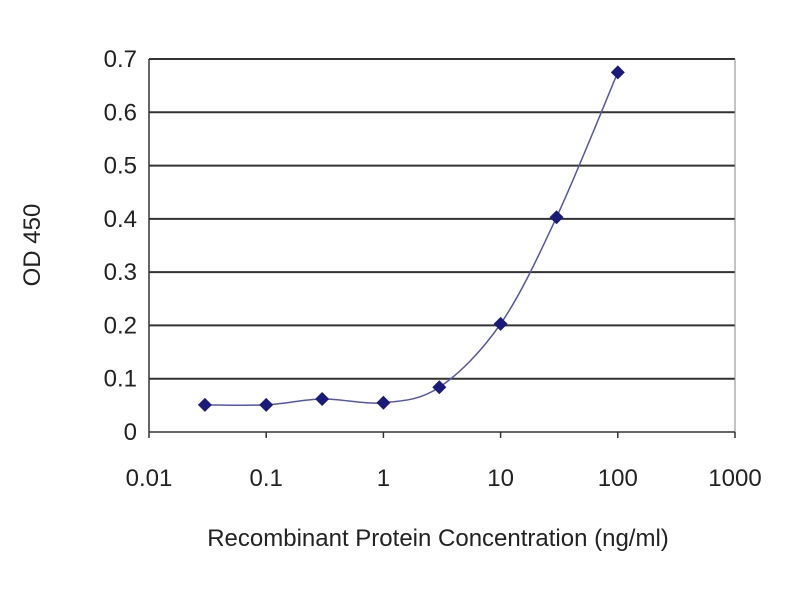 This screenshot has height=600, width=800. Describe the element at coordinates (500, 478) in the screenshot. I see `x-tick-label: 10` at that location.